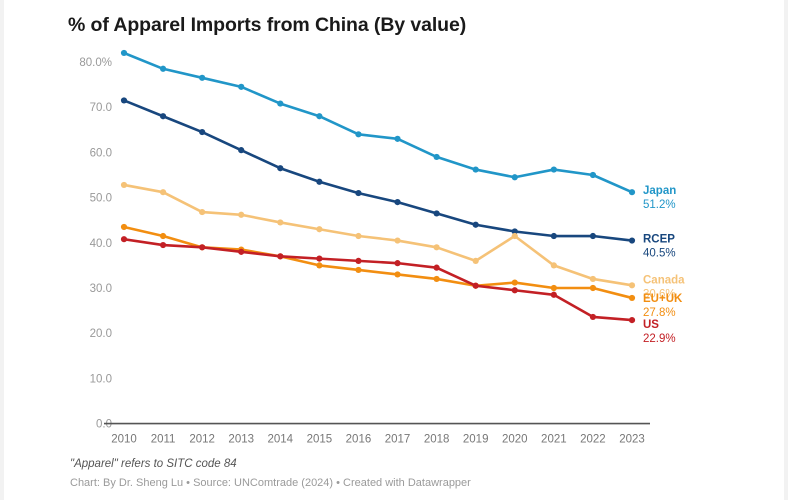 The width and height of the screenshot is (788, 500). I want to click on x-tick-label: 2019, so click(476, 440).